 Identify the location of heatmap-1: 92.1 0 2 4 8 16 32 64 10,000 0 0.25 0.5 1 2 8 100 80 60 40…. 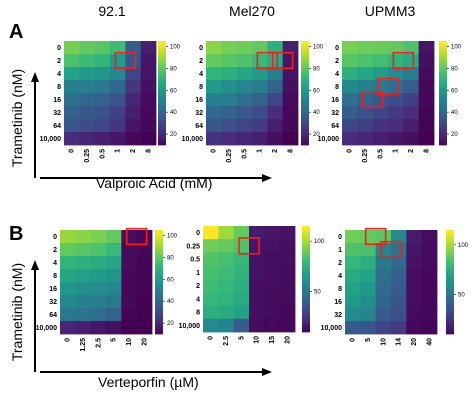
(110, 83).